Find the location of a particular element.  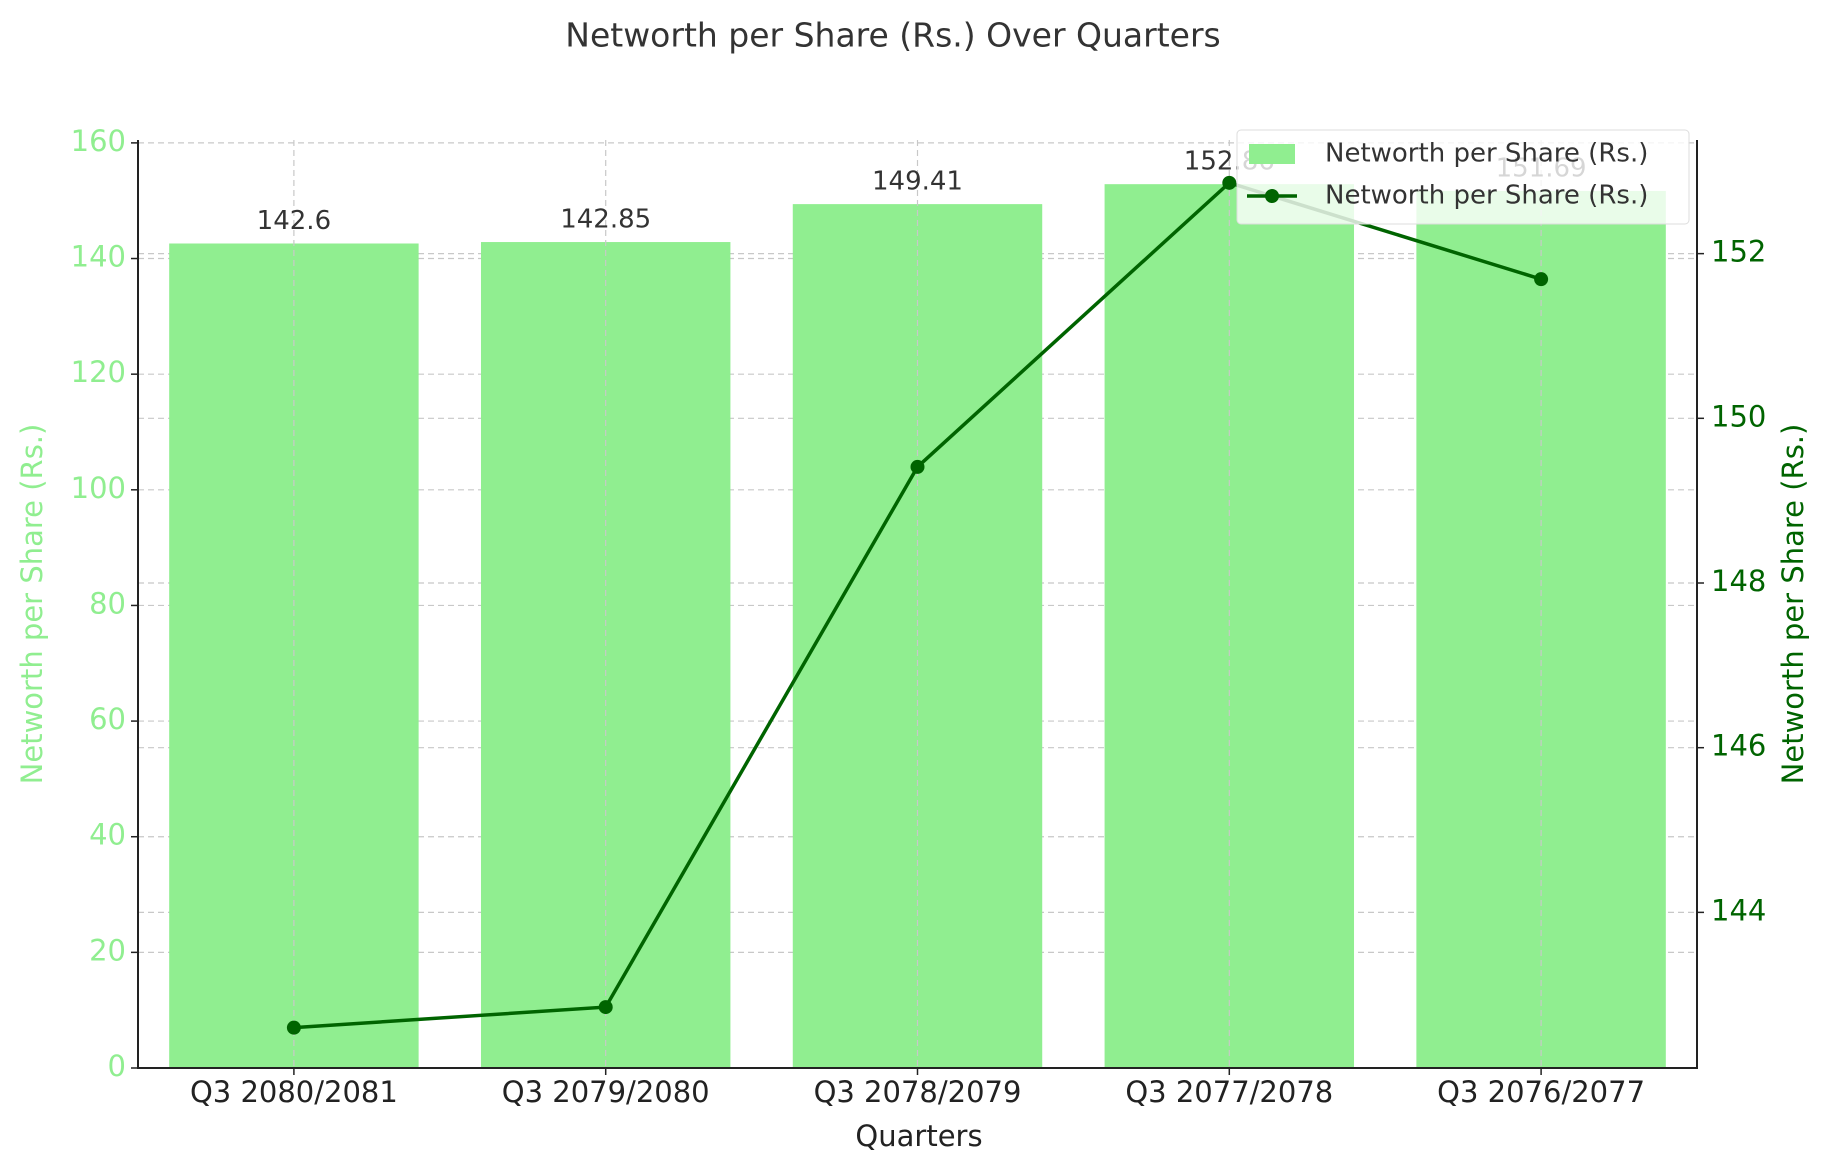

y-tick-label: 120 is located at coordinates (98, 372).